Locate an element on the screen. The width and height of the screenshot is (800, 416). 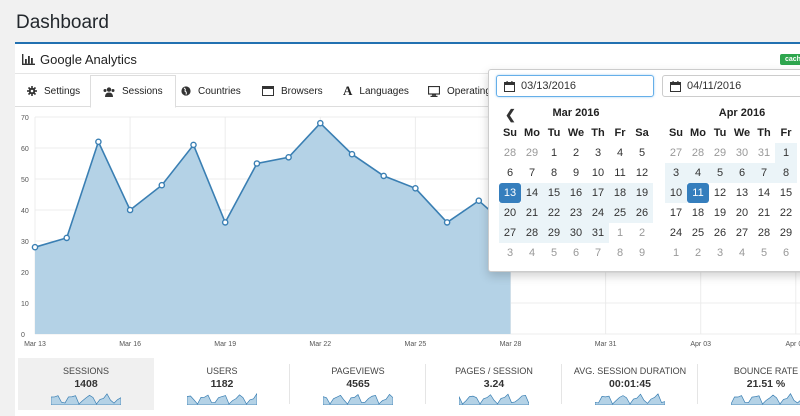
tab-settings: Settings is located at coordinates (53, 91).